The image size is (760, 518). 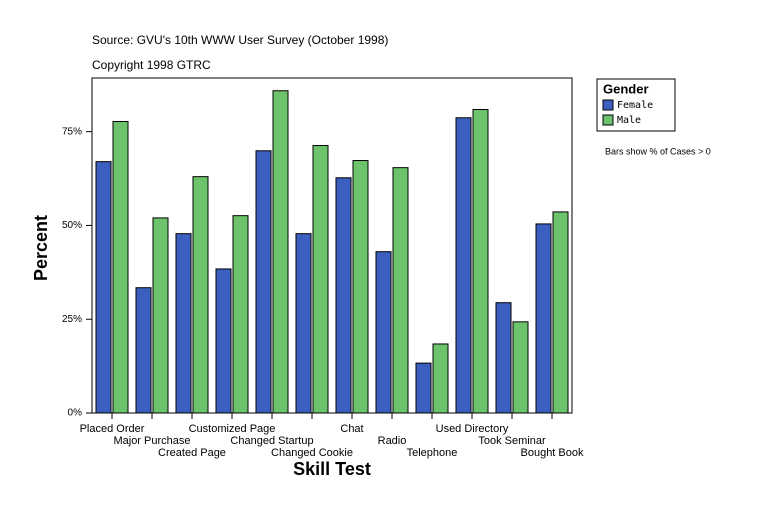 What do you see at coordinates (232, 429) in the screenshot?
I see `x-tick-label: Customized Page` at bounding box center [232, 429].